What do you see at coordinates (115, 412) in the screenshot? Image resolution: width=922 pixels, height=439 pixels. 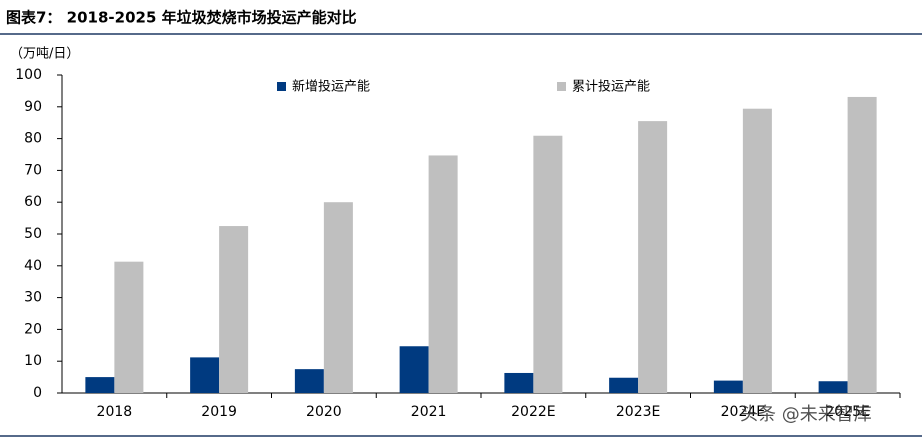 I see `x-tick-label: 2018` at bounding box center [115, 412].